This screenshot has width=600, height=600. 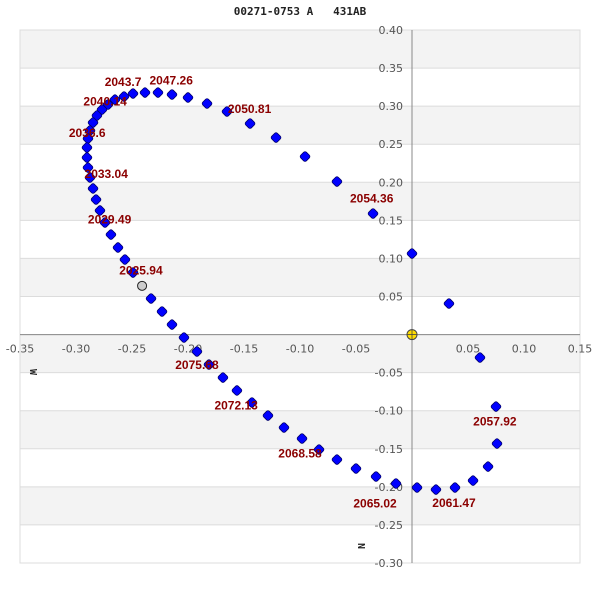 What do you see at coordinates (356, 349) in the screenshot?
I see `x-tick-label: -0.05` at bounding box center [356, 349].